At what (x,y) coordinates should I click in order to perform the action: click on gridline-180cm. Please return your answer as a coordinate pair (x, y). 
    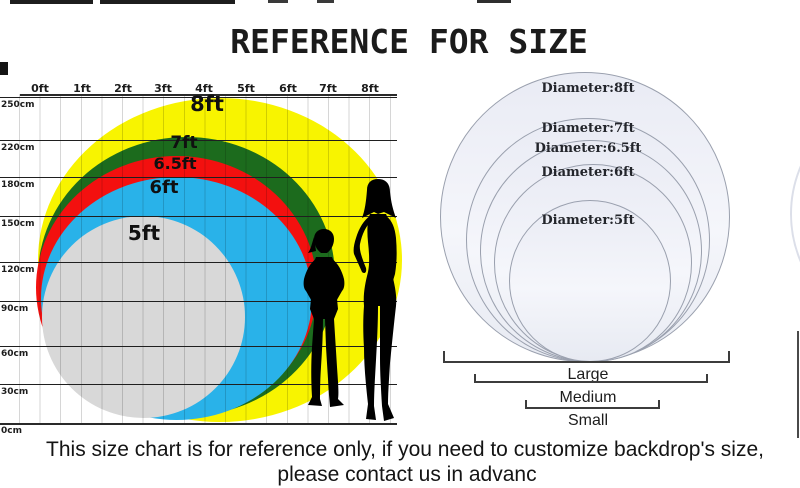
    Looking at the image, I should click on (198, 177).